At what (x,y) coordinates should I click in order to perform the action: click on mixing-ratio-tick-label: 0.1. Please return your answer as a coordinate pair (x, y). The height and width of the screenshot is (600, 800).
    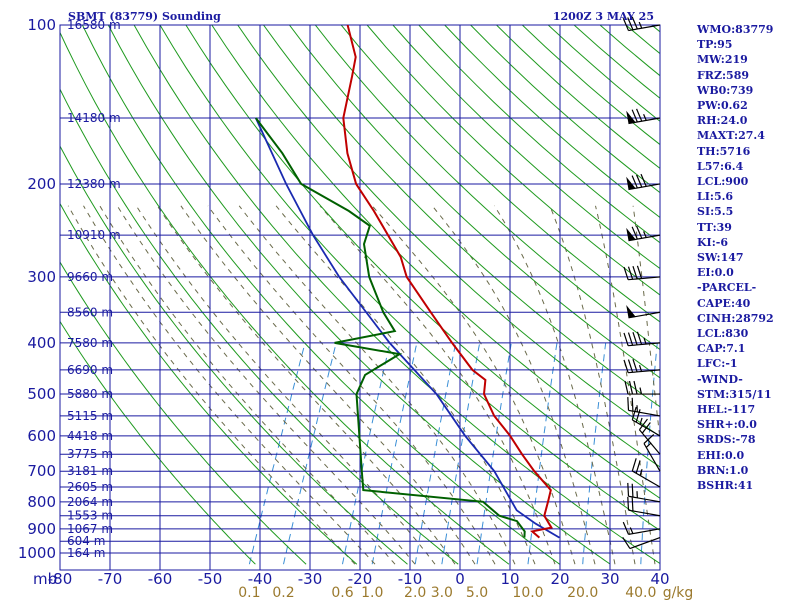
    Looking at the image, I should click on (249, 592).